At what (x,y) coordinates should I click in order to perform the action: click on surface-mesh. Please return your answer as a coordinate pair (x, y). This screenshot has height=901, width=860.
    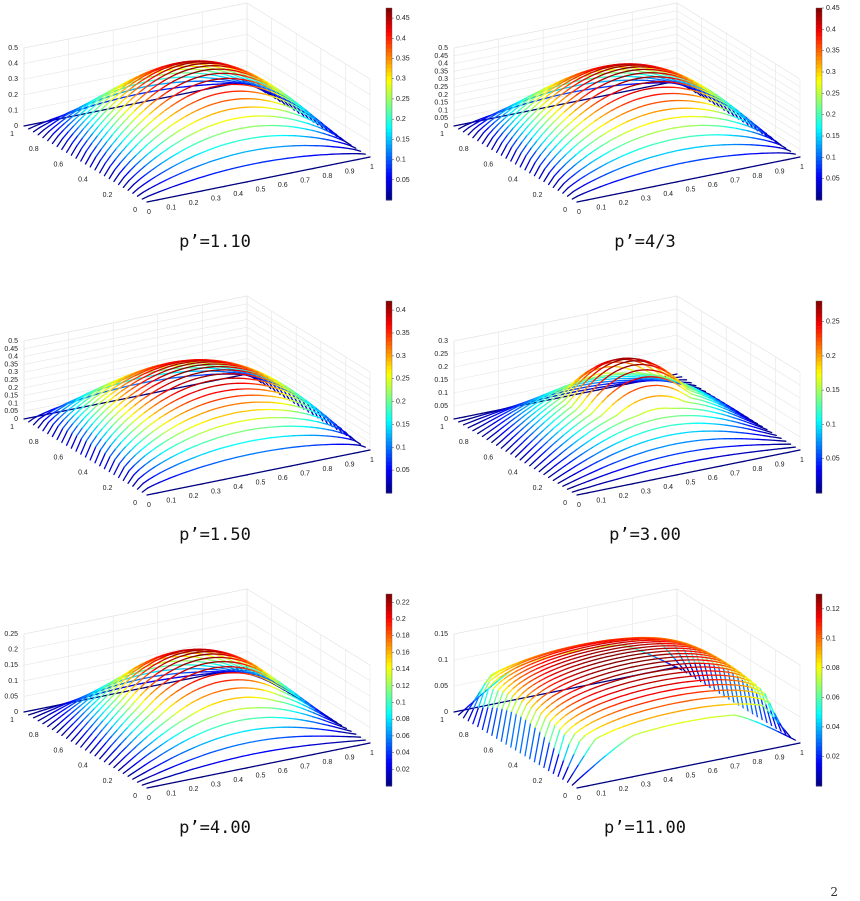
    Looking at the image, I should click on (627, 133).